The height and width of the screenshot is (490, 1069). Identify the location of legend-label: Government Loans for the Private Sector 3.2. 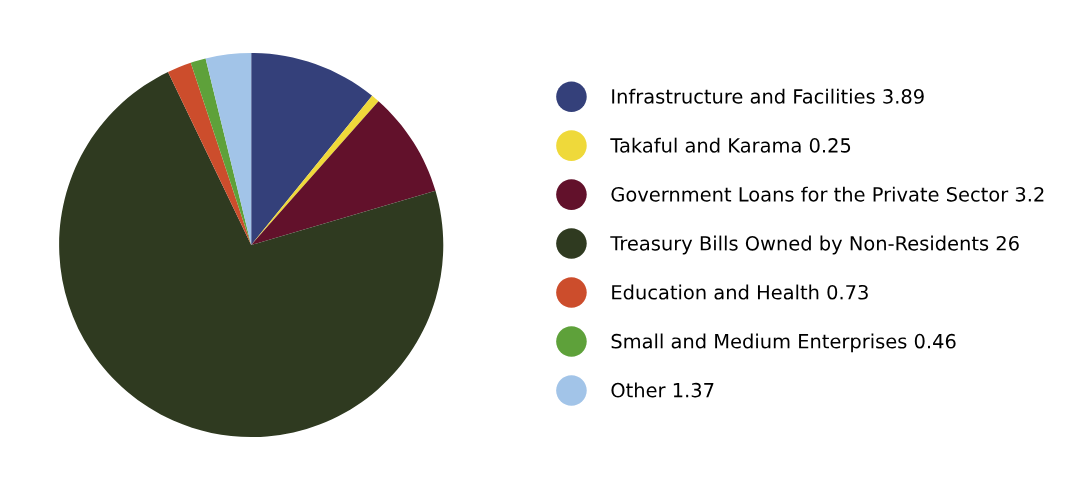
(827, 194).